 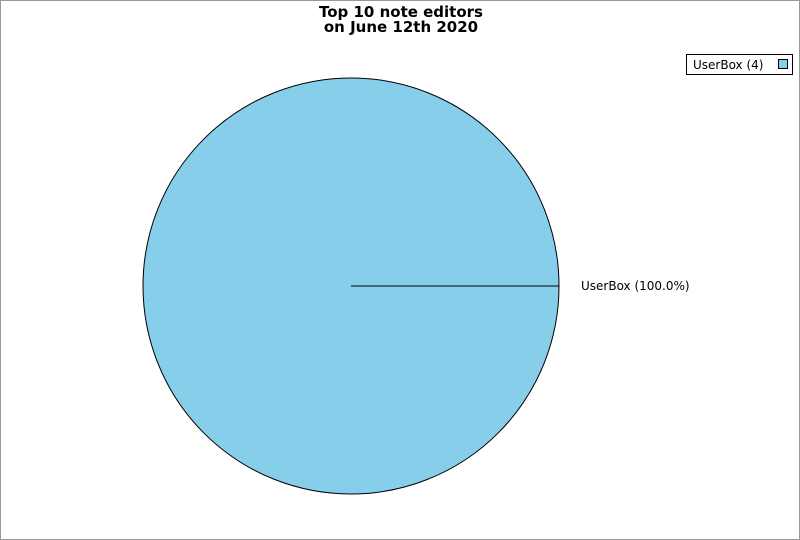 What do you see at coordinates (728, 65) in the screenshot?
I see `legend-label: UserBox (4)` at bounding box center [728, 65].